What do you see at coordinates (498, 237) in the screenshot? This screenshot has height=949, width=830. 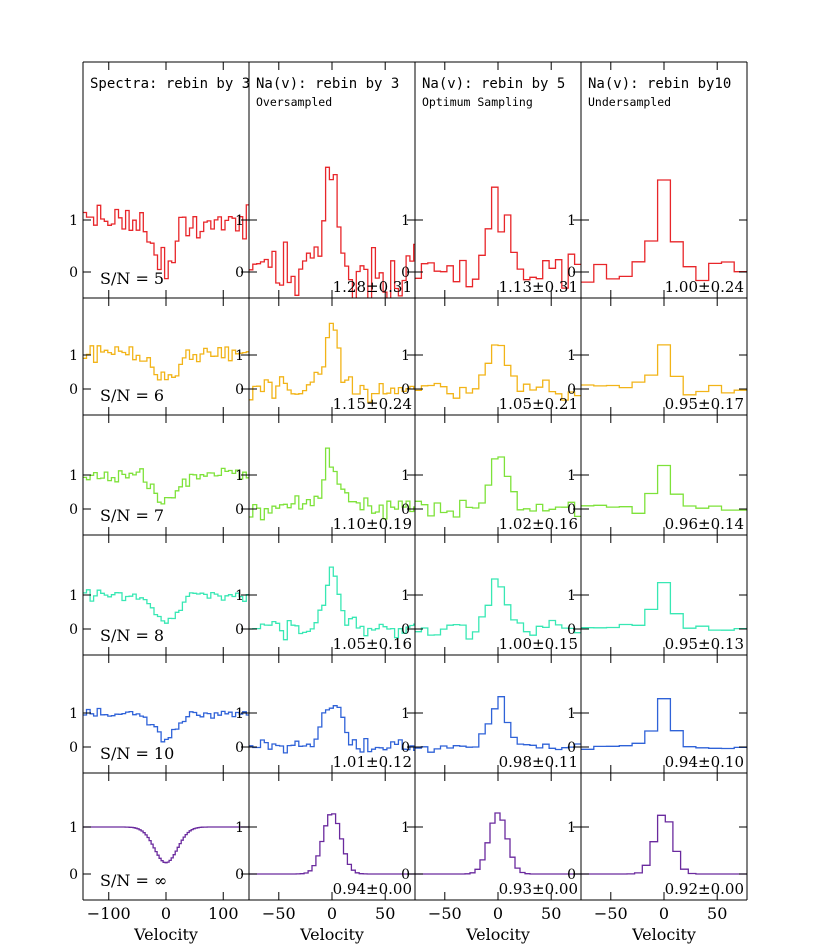 I see `series-line-r0-c2` at bounding box center [498, 237].